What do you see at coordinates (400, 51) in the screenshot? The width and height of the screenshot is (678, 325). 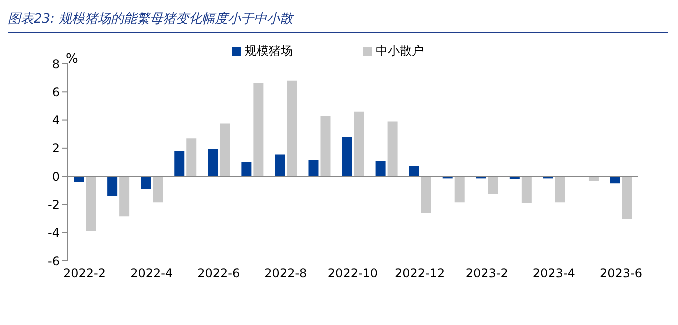 I see `legend-label: 中小散户` at bounding box center [400, 51].